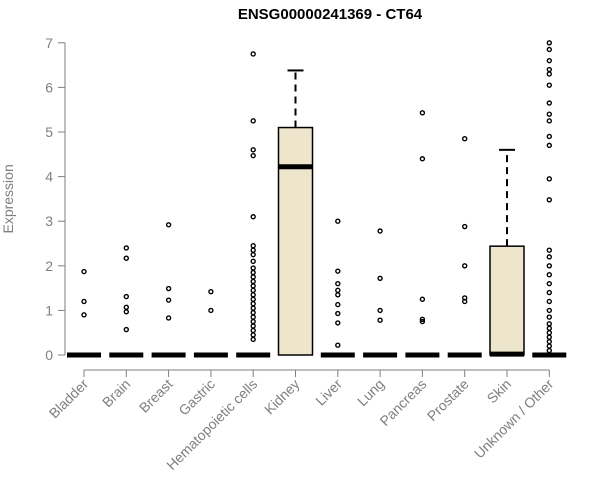 Image resolution: width=600 pixels, height=500 pixels. Describe the element at coordinates (49, 266) in the screenshot. I see `y-tick-label: 2` at that location.